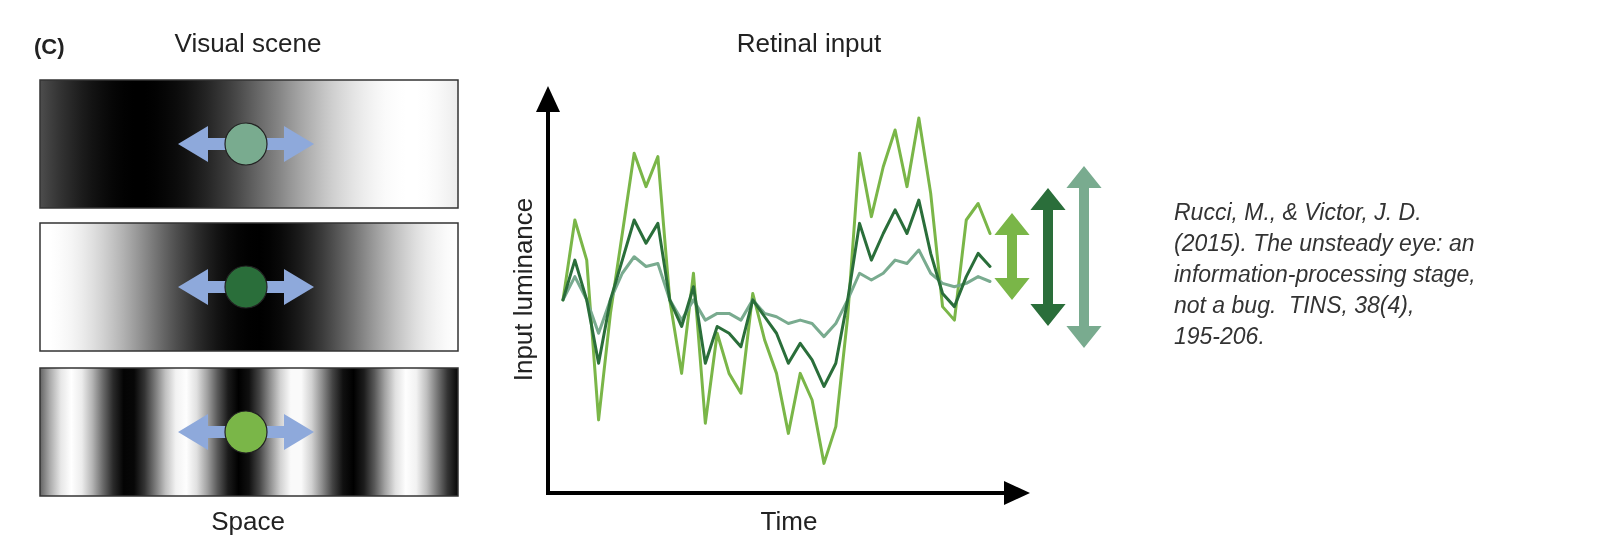  I want to click on text: Rucci, M., & Victor, J. D. (2015). The unsteady eye: an information-processing stage, not a bug. TINS, 38(4), 195-206., so click(1325, 274).